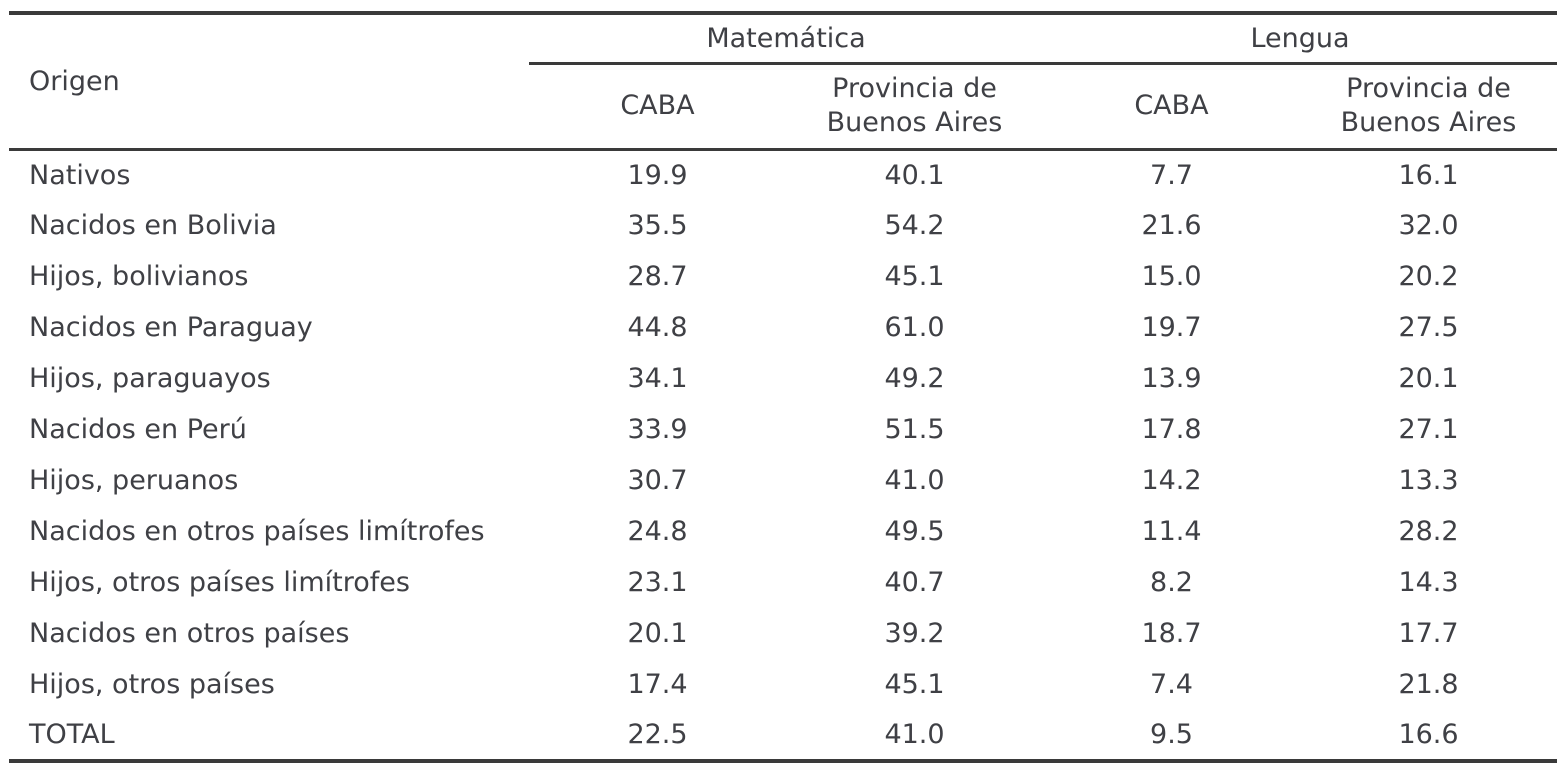 Image resolution: width=1566 pixels, height=782 pixels. What do you see at coordinates (657, 107) in the screenshot?
I see `column-header-caba-matematica: CABA` at bounding box center [657, 107].